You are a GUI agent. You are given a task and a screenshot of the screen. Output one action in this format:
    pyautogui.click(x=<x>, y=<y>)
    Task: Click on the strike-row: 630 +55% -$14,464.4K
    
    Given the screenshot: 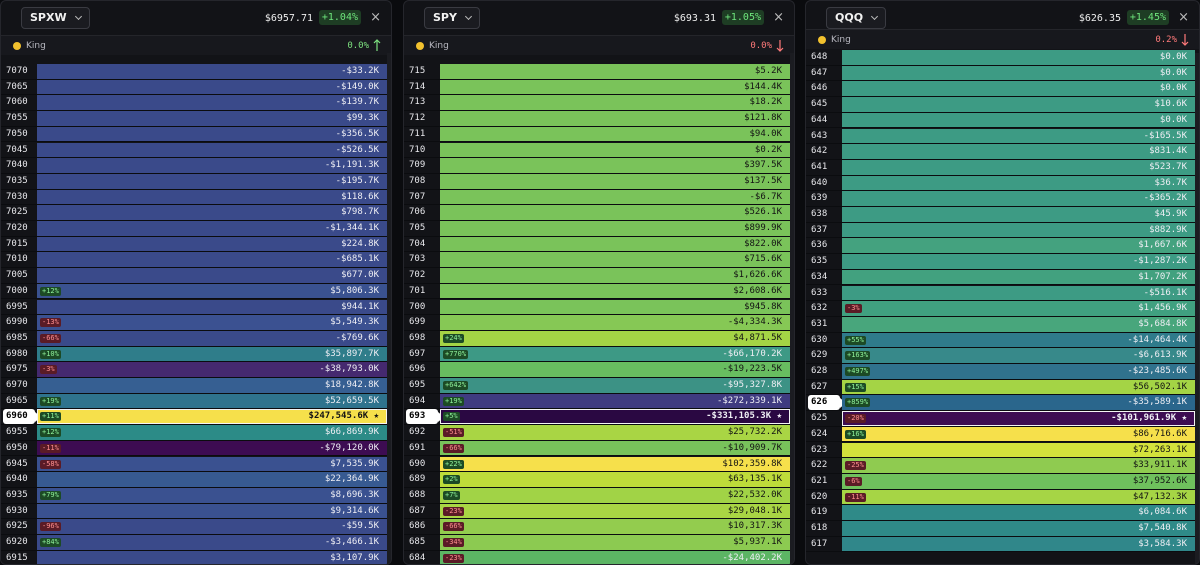 What is the action you would take?
    pyautogui.click(x=1000, y=340)
    